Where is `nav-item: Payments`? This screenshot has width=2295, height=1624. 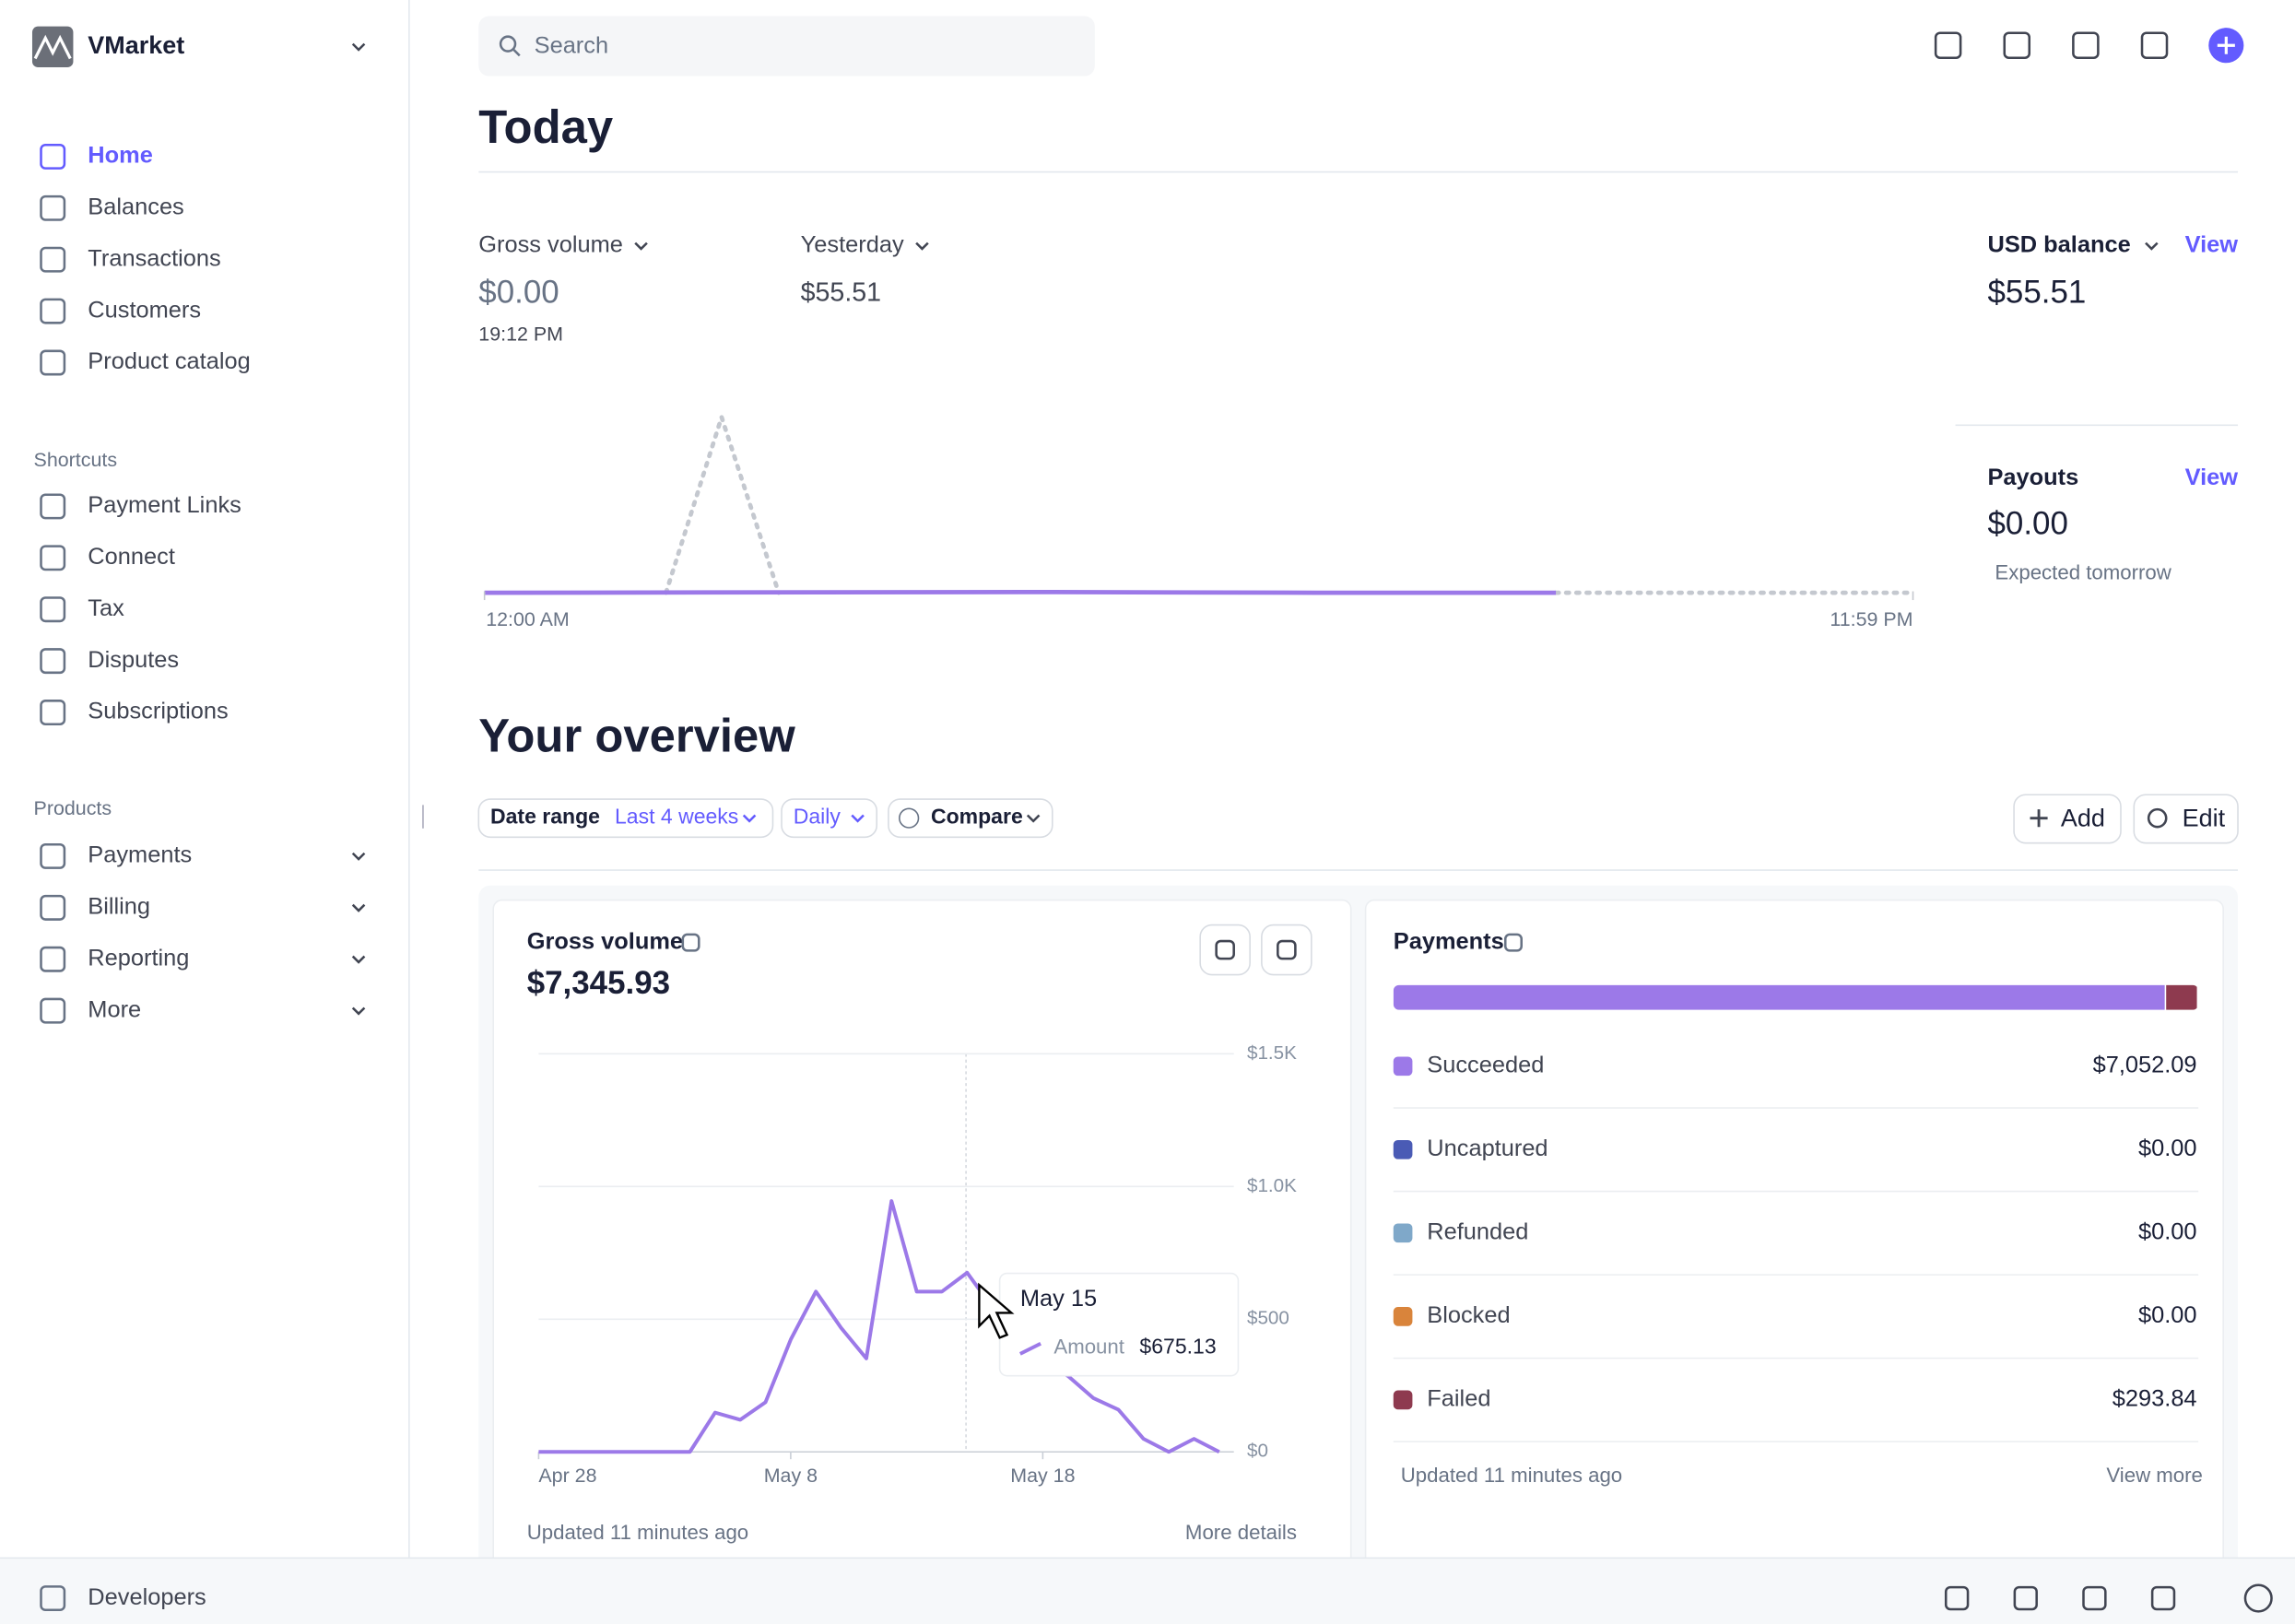 nav-item: Payments is located at coordinates (140, 855).